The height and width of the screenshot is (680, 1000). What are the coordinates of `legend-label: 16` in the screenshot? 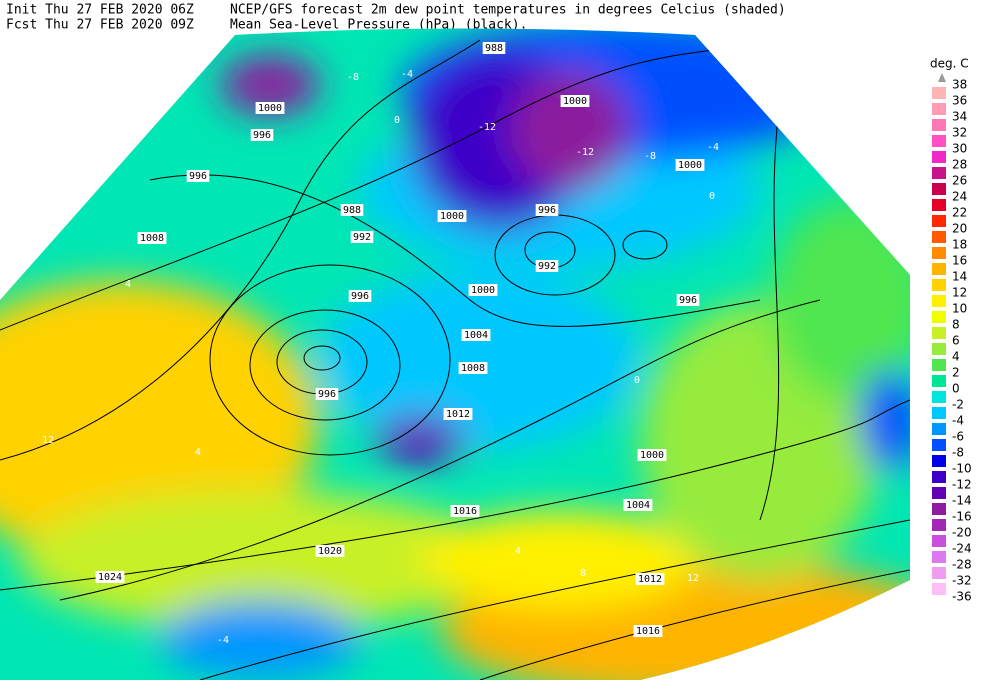 It's located at (959, 261).